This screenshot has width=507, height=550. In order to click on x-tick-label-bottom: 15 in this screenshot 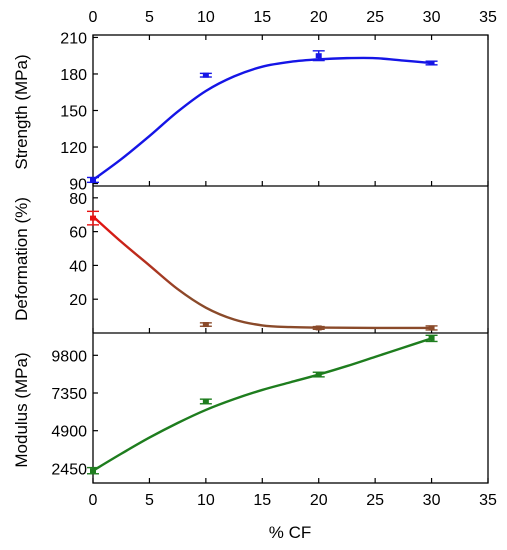, I will do `click(262, 500)`.